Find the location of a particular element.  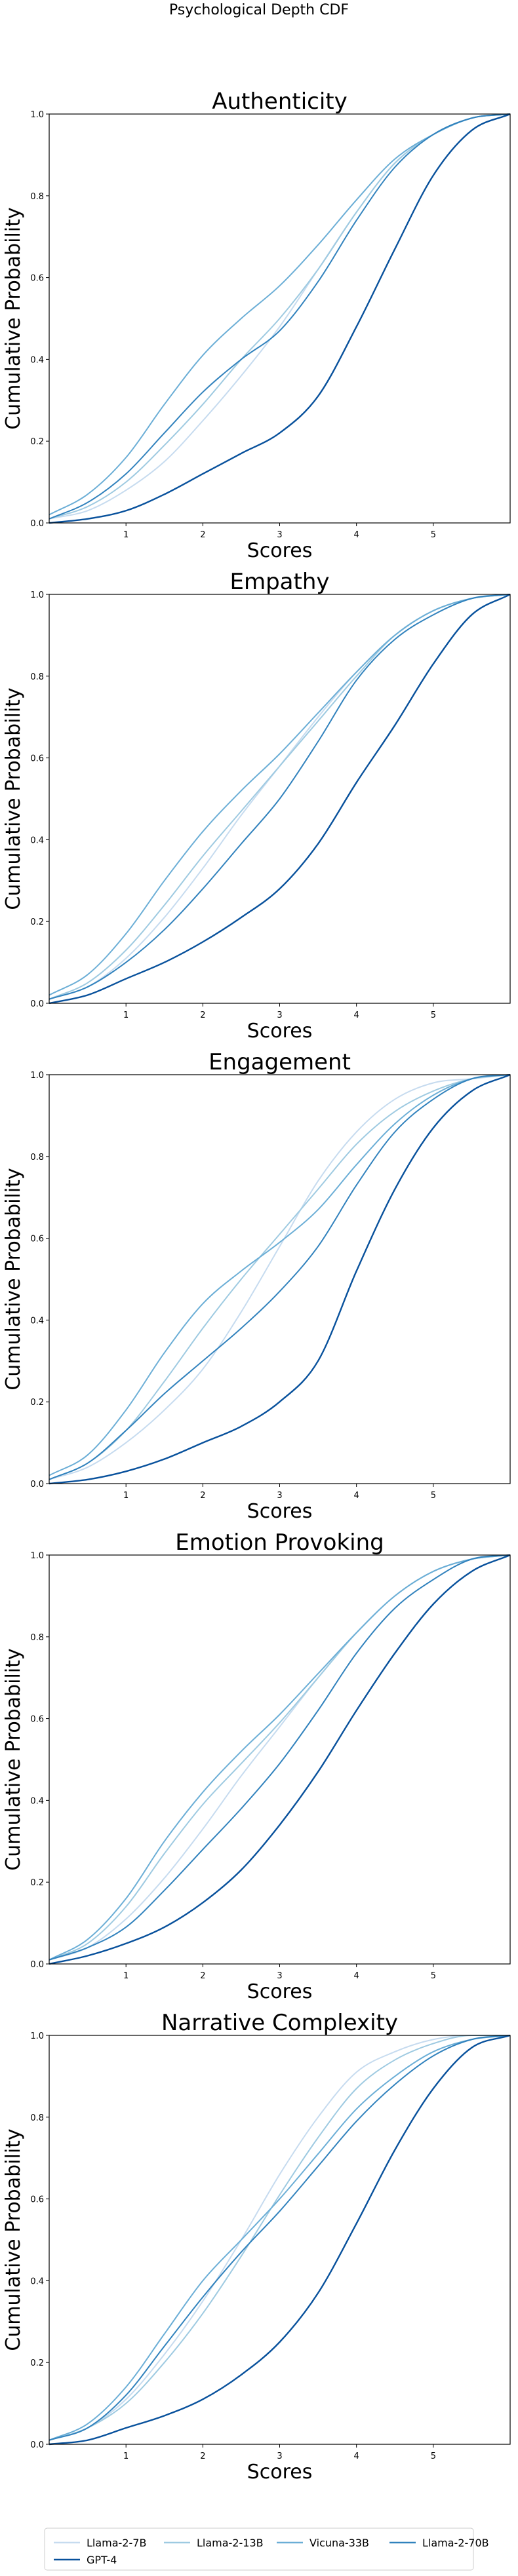

legend-label-gpt-4: GPT-4 is located at coordinates (102, 2560).